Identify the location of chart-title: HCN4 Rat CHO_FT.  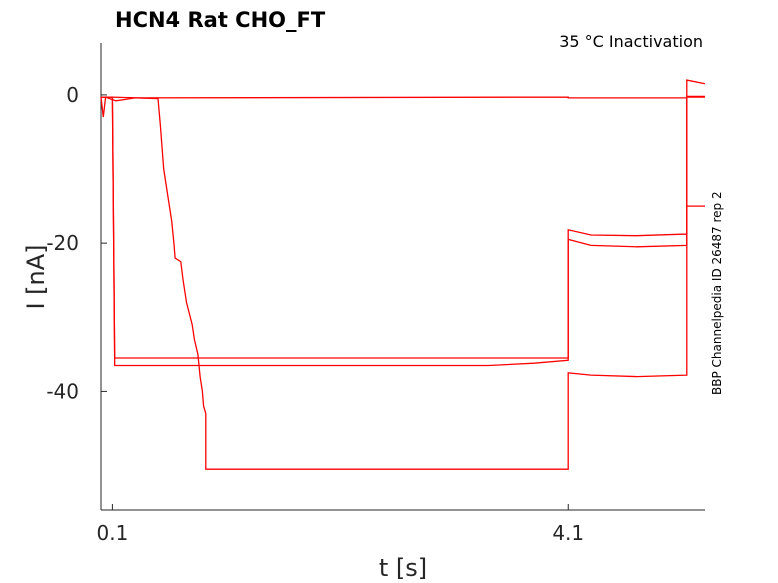
(220, 20).